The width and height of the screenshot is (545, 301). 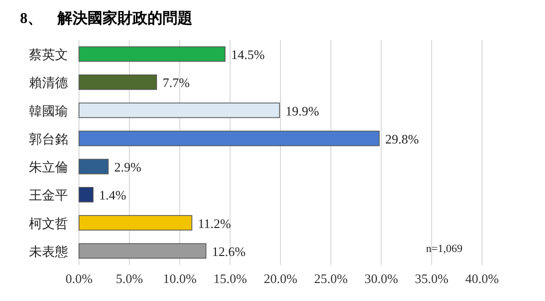 I want to click on x-tick-label: 0.0%, so click(x=79, y=278).